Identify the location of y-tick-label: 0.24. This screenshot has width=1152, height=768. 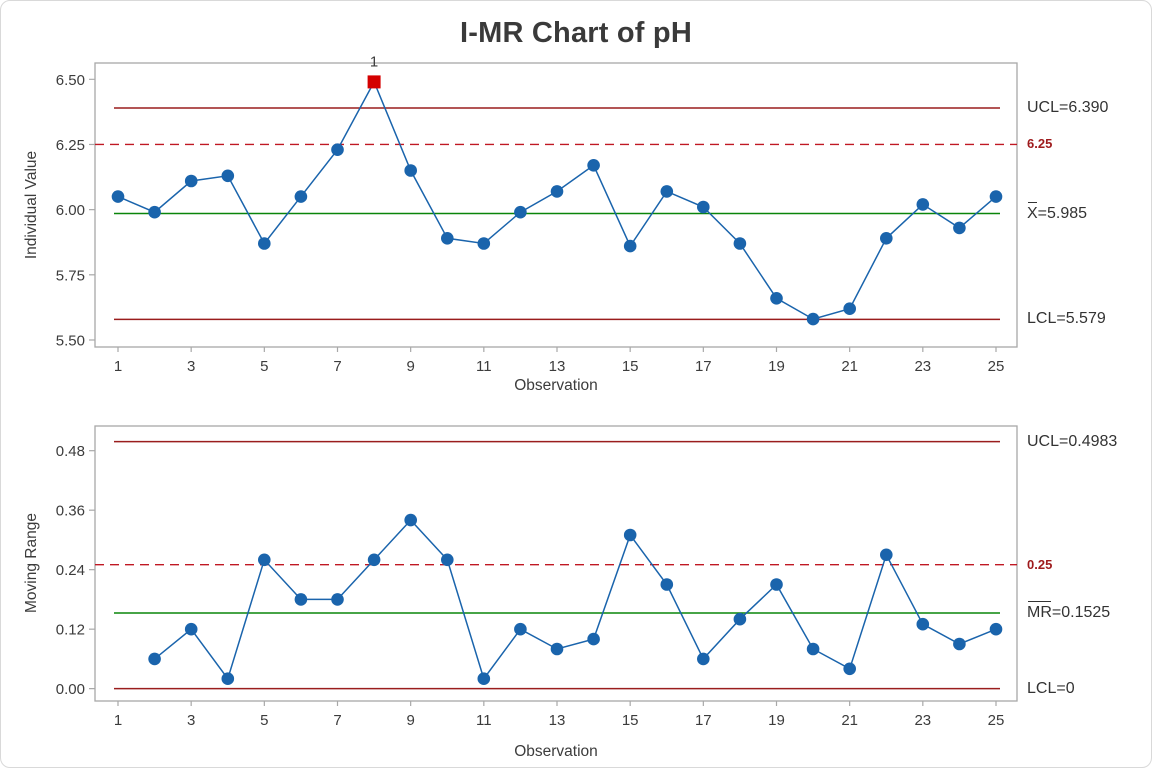
(70, 570).